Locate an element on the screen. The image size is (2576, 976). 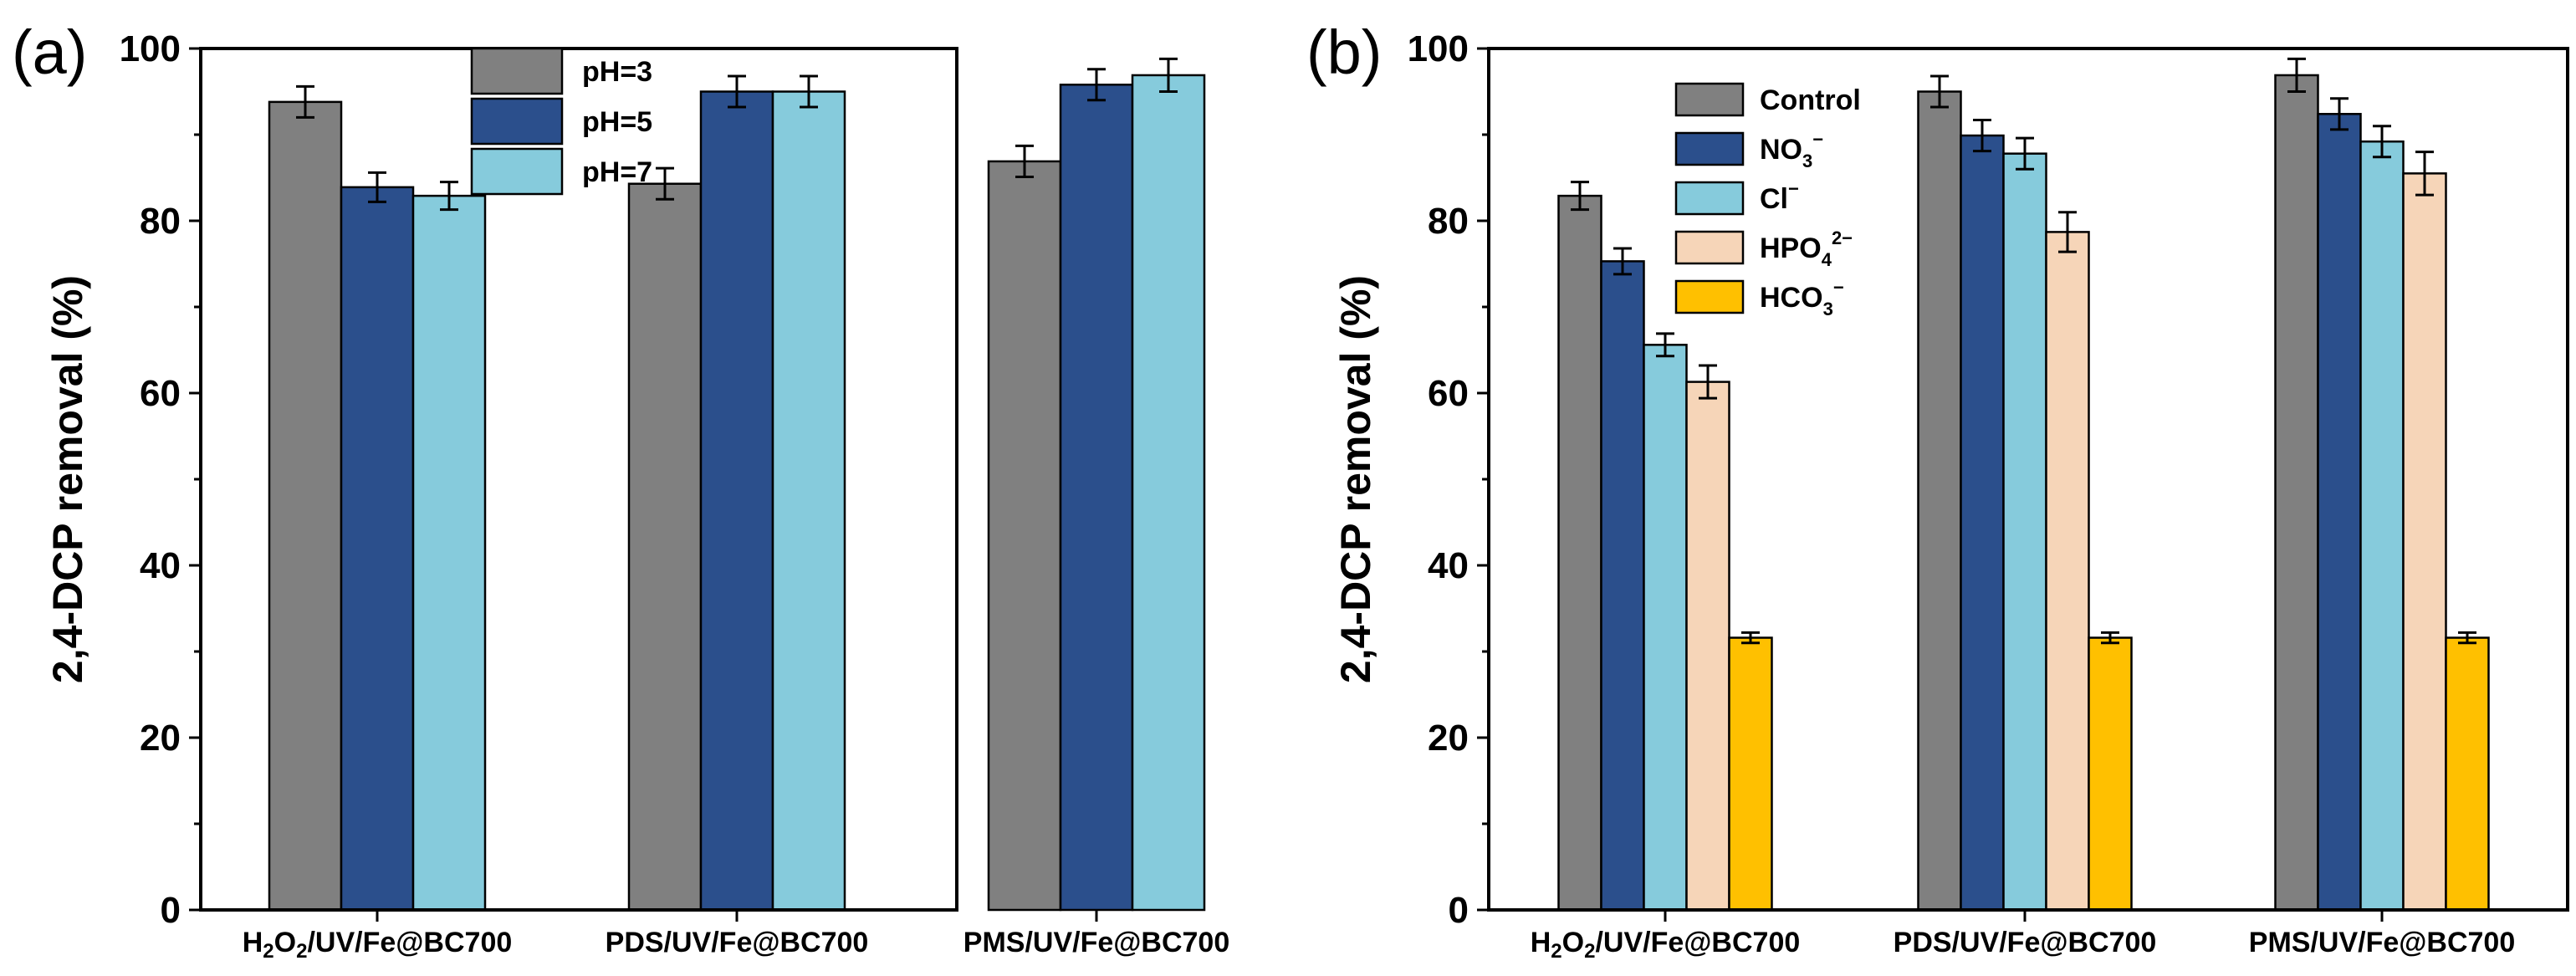
legend-text: pH=5 is located at coordinates (617, 122).